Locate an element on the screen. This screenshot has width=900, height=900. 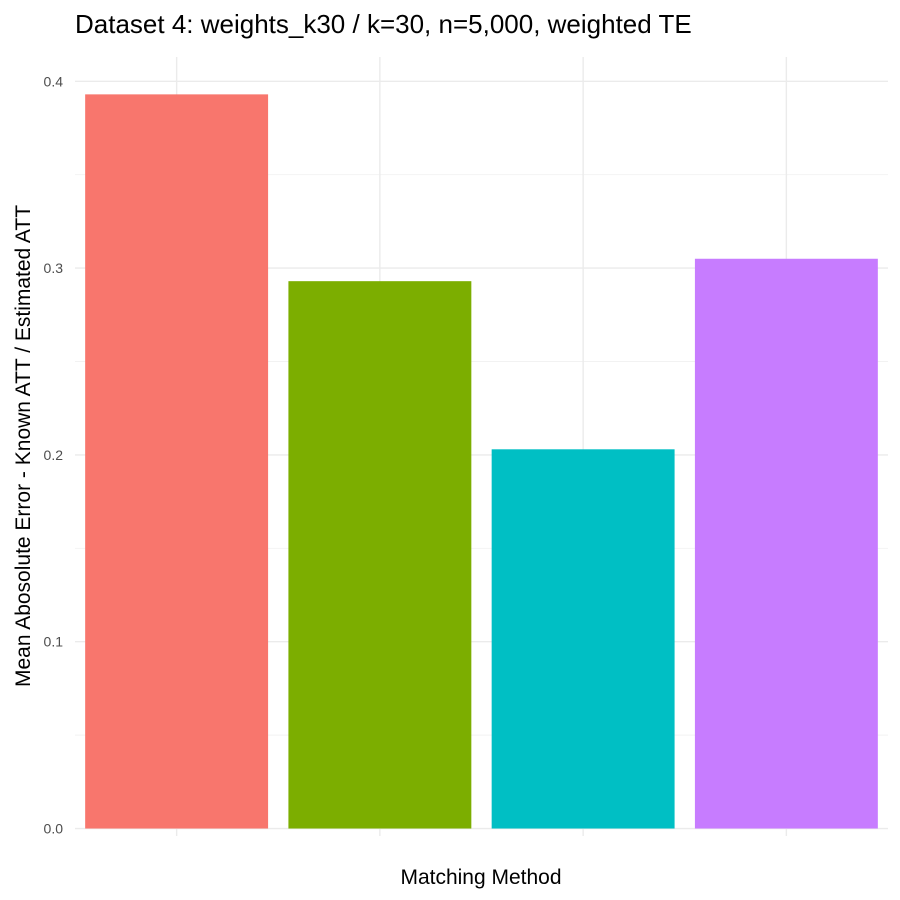
y-tick-label: 0.3 is located at coordinates (54, 268).